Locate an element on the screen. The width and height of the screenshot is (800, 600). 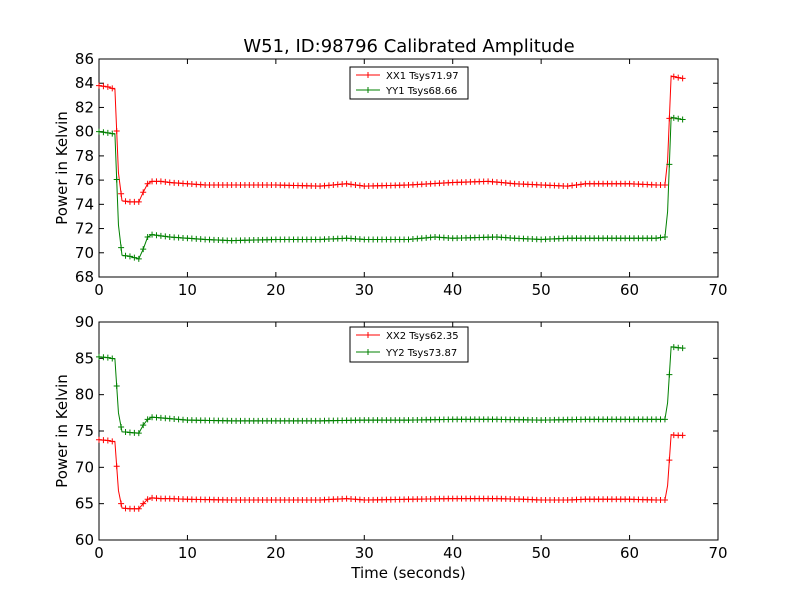
y-tick-label: 76 is located at coordinates (84, 180).